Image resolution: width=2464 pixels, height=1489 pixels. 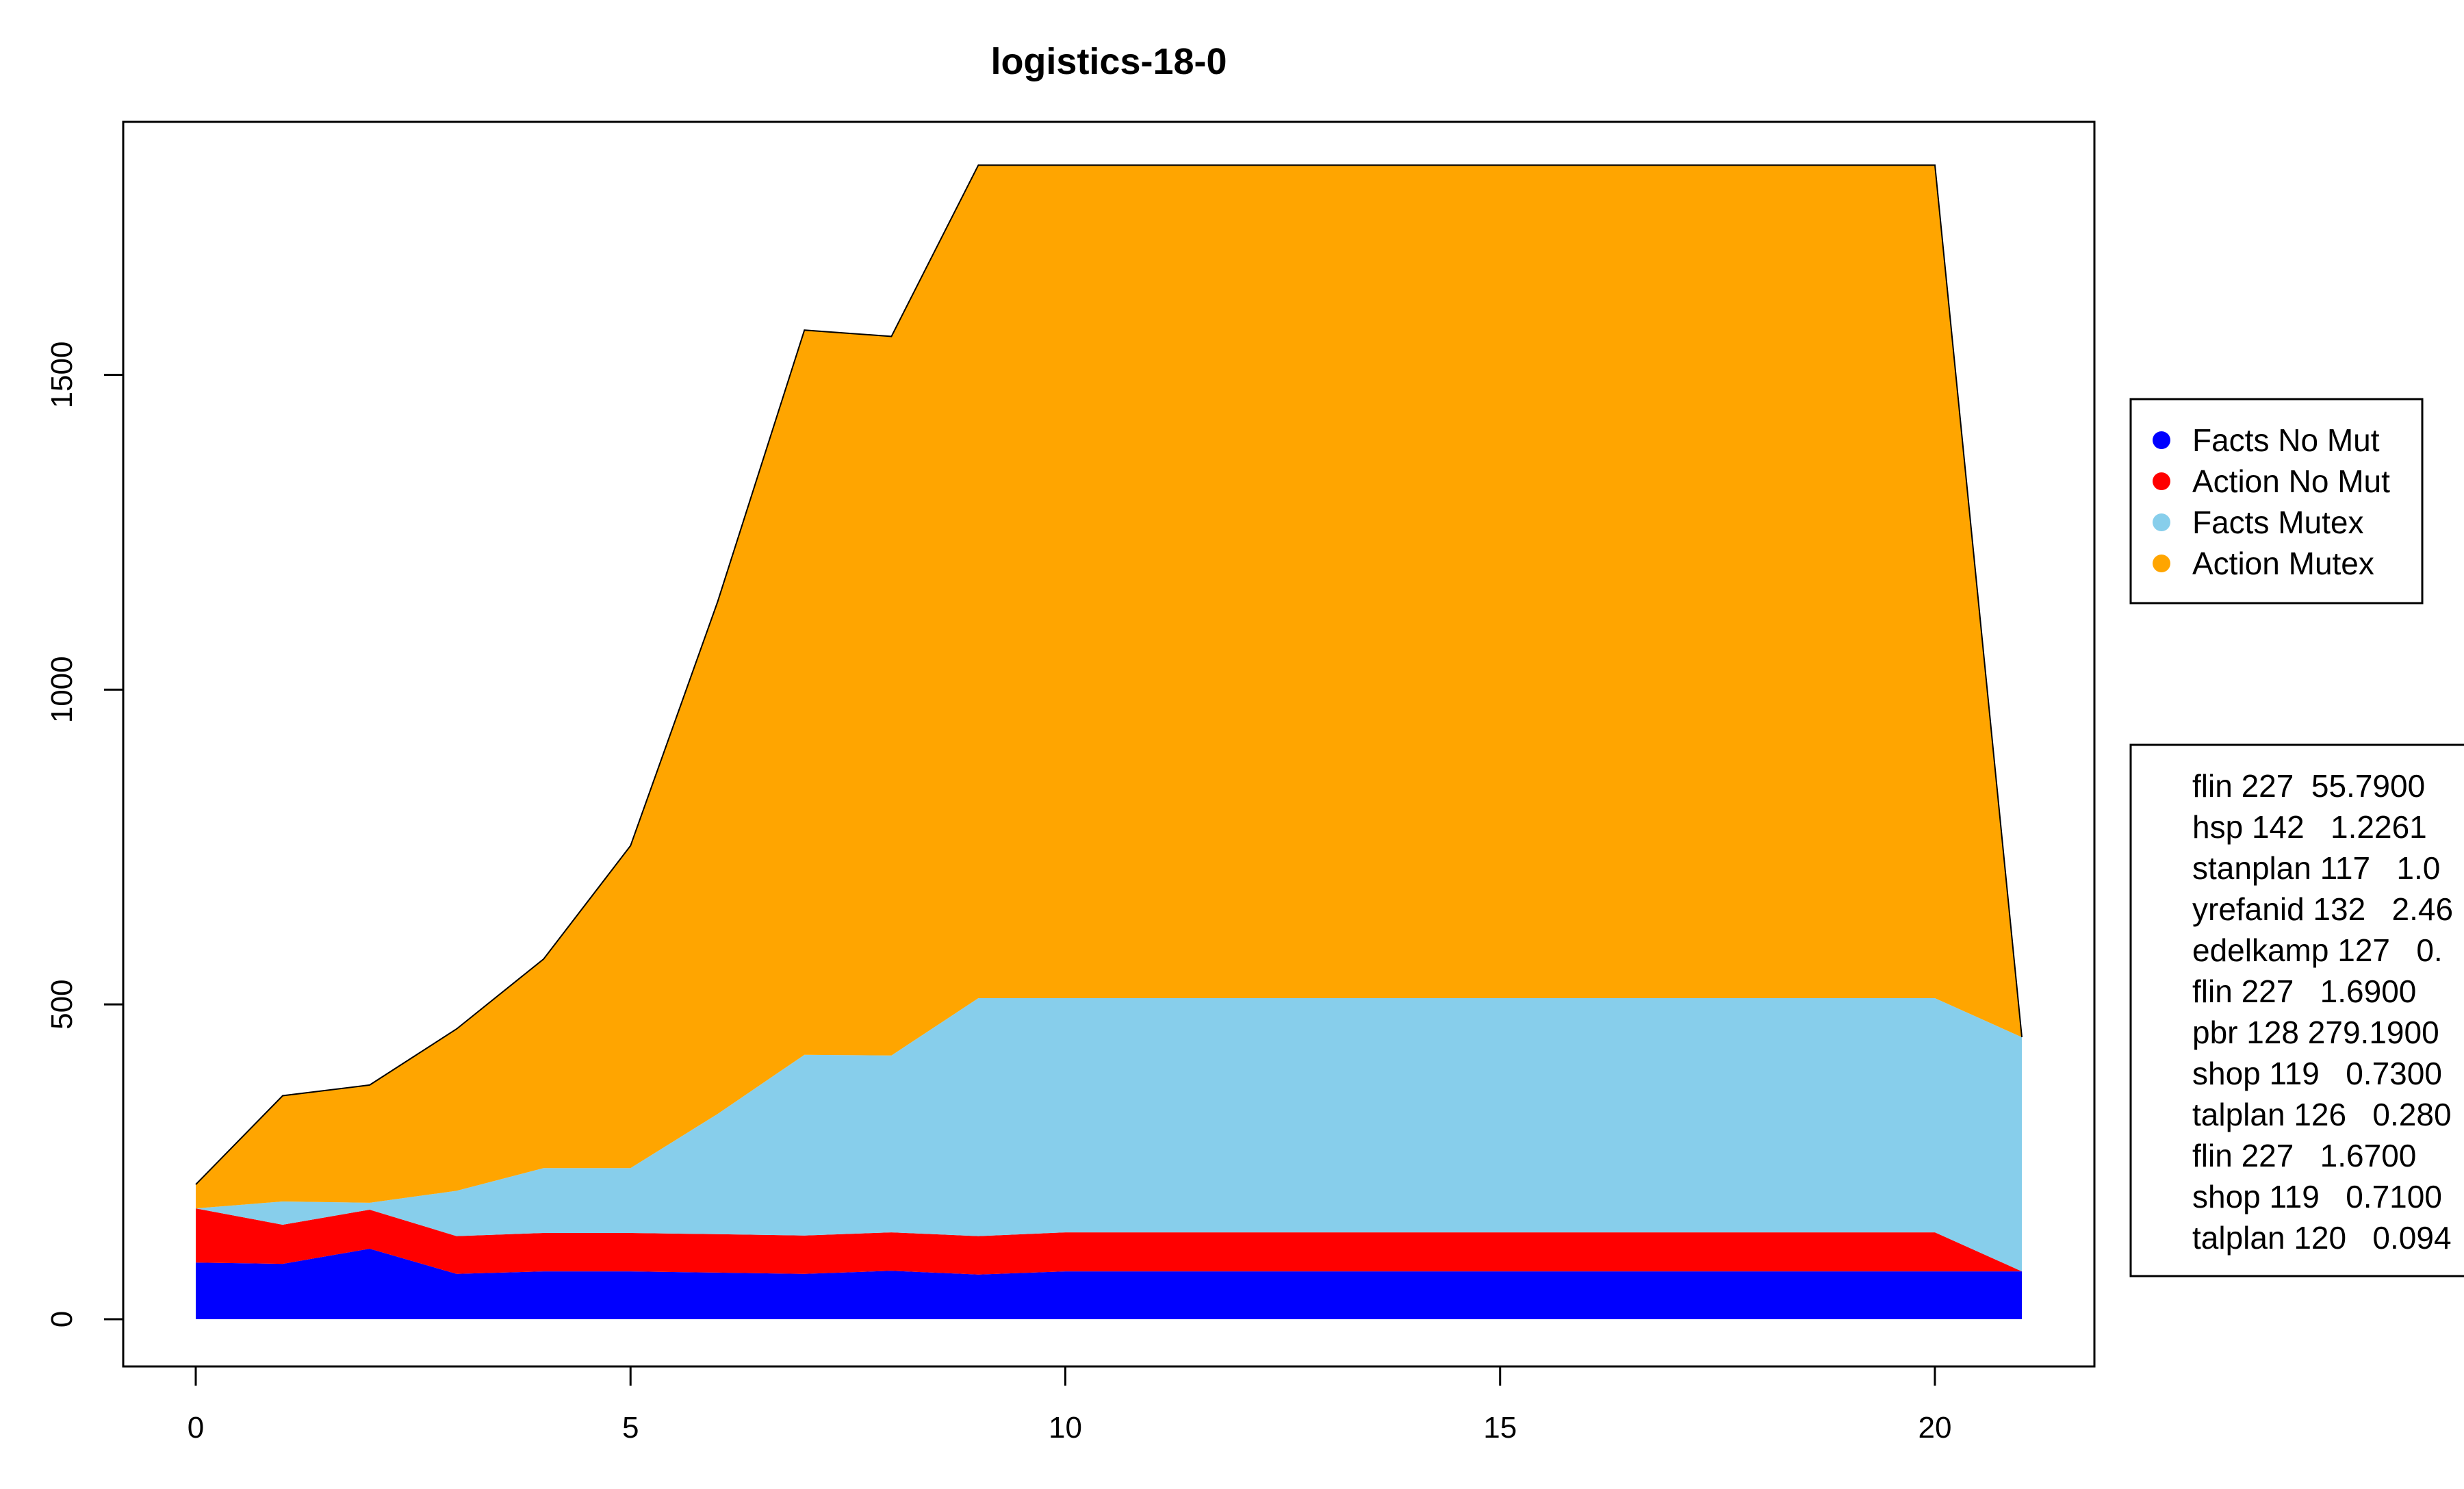 I want to click on y-tick-label: 1000, so click(x=62, y=689).